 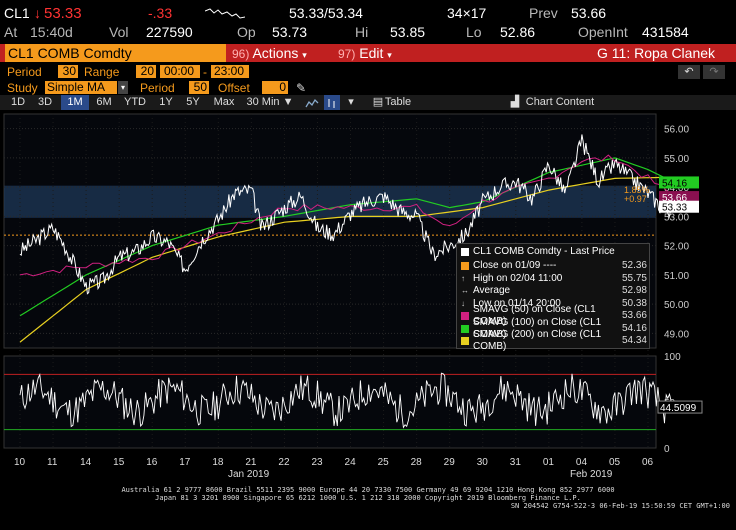 What do you see at coordinates (152, 462) in the screenshot?
I see `x-tick-4: 16` at bounding box center [152, 462].